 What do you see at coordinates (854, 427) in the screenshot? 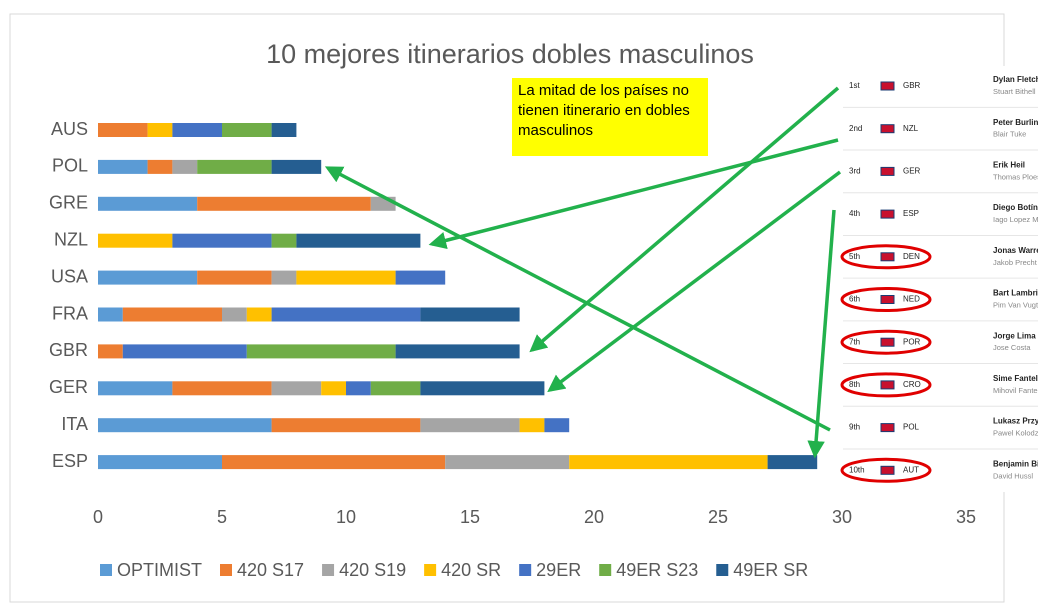
I see `rank: 9th` at bounding box center [854, 427].